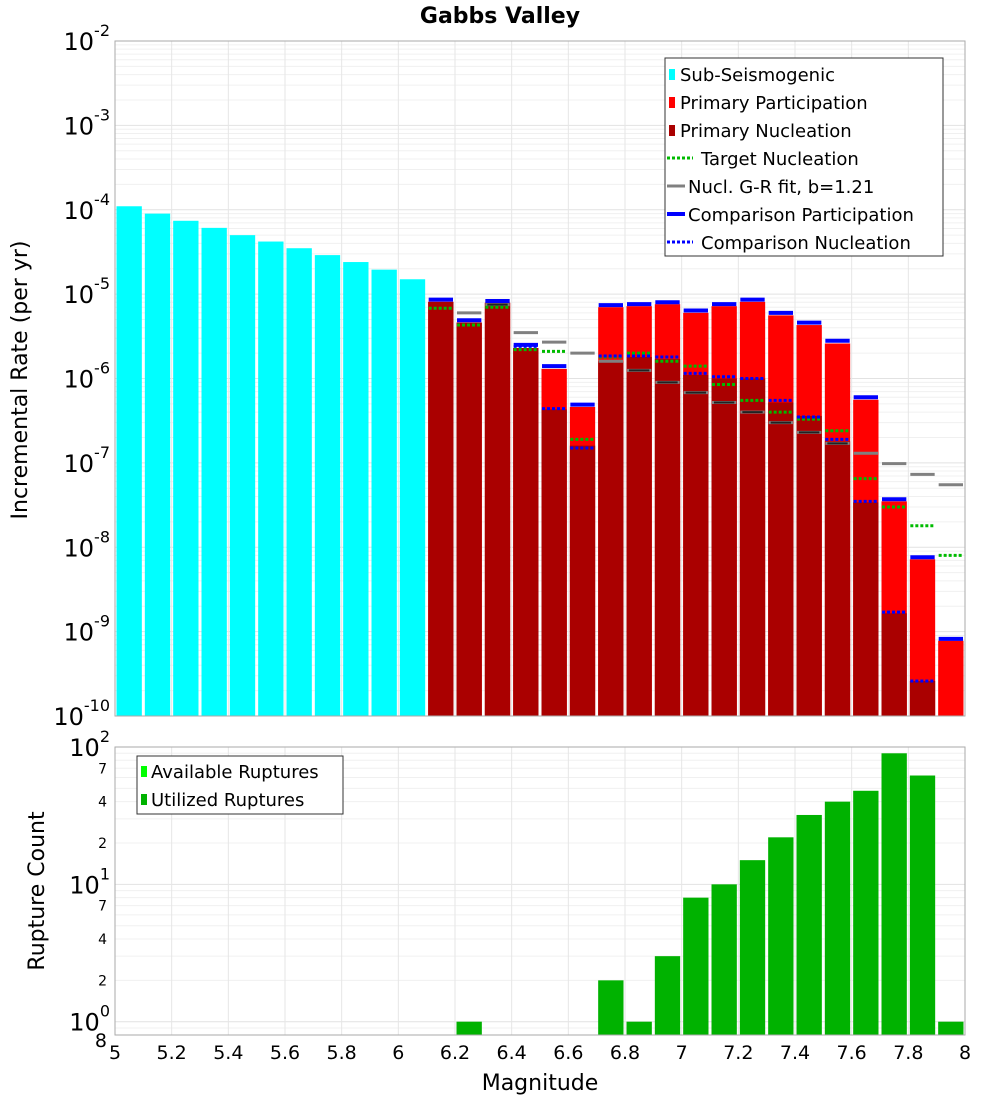  I want to click on x-tick-label: 5.6, so click(285, 1053).